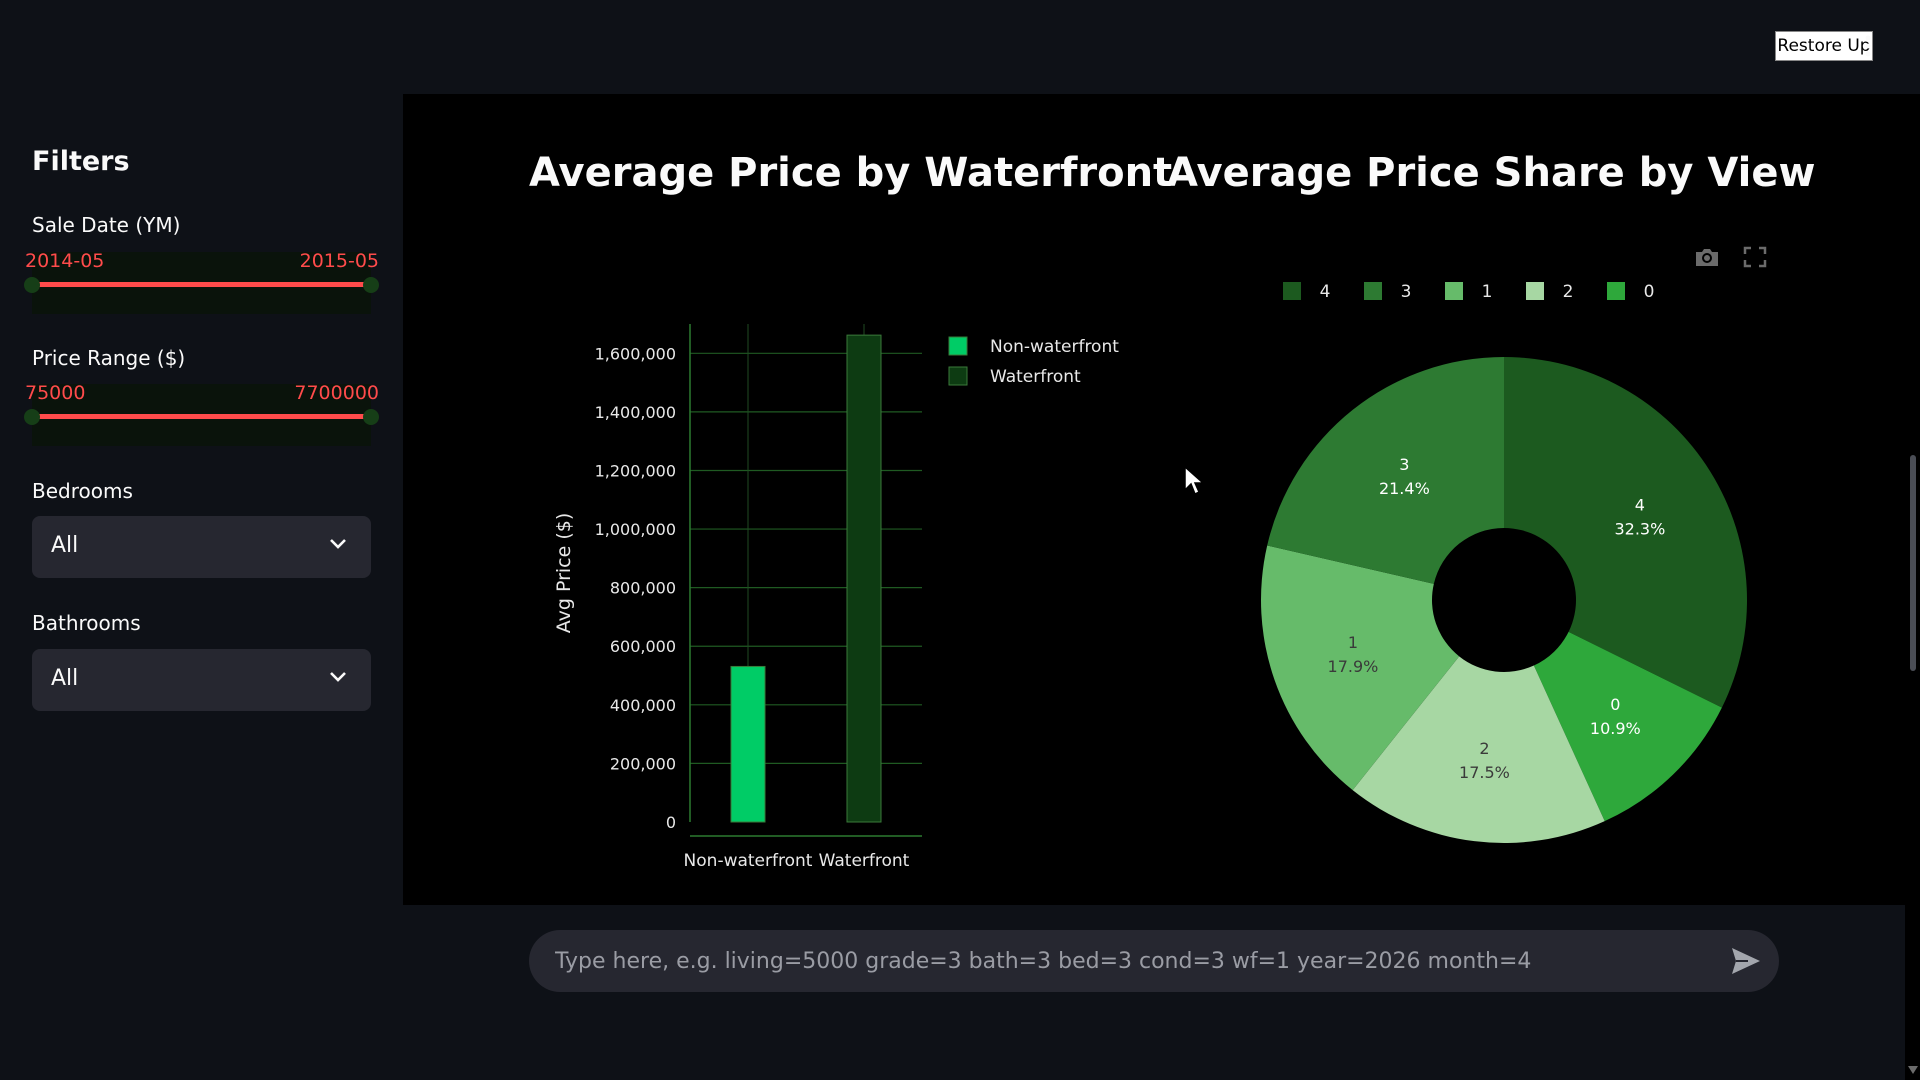 This screenshot has width=1920, height=1080. I want to click on y-tick-label: 1,600,000, so click(635, 353).